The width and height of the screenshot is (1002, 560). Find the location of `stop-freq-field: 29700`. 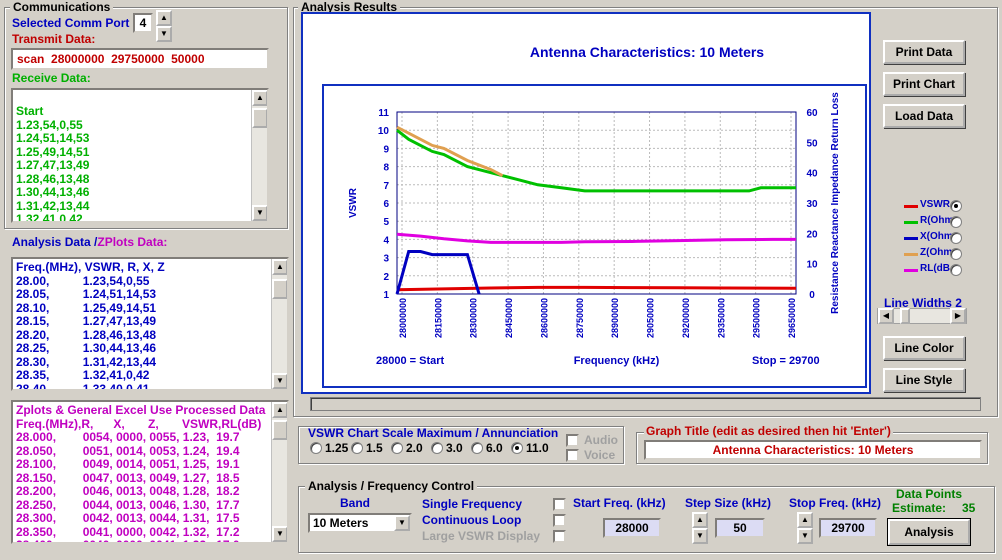

stop-freq-field: 29700 is located at coordinates (848, 528).